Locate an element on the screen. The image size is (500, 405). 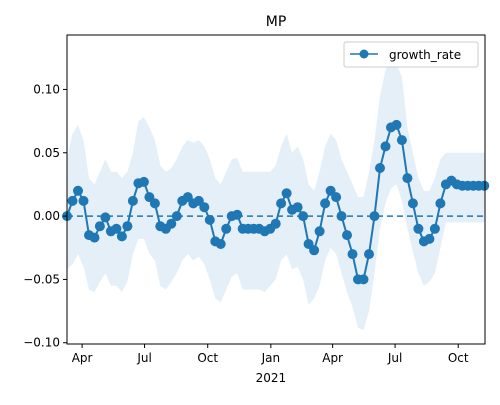
y-tick-label: 0.05 is located at coordinates (46, 153).